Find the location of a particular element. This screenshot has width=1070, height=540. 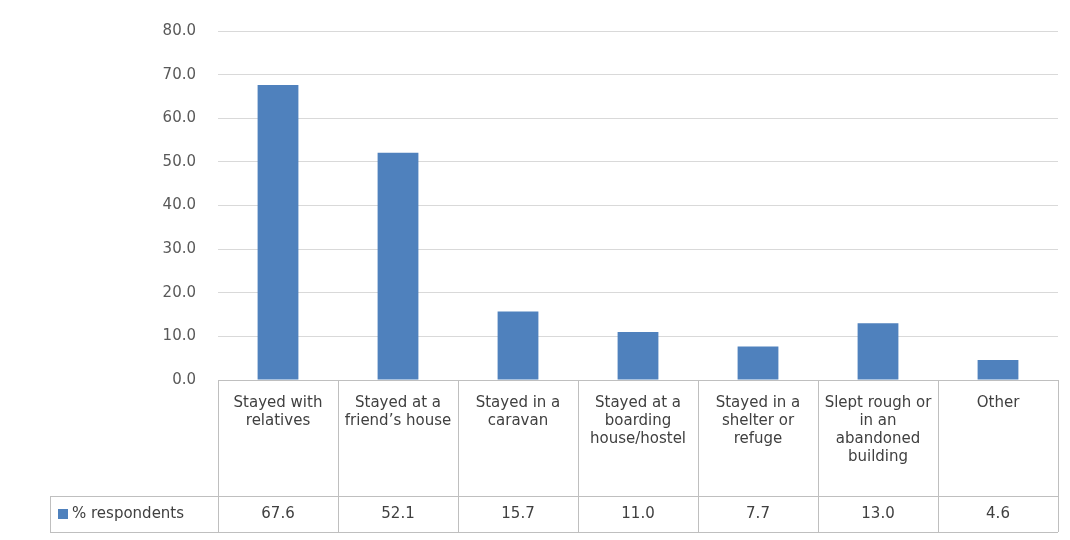

x-tick-label: Other is located at coordinates (998, 401).